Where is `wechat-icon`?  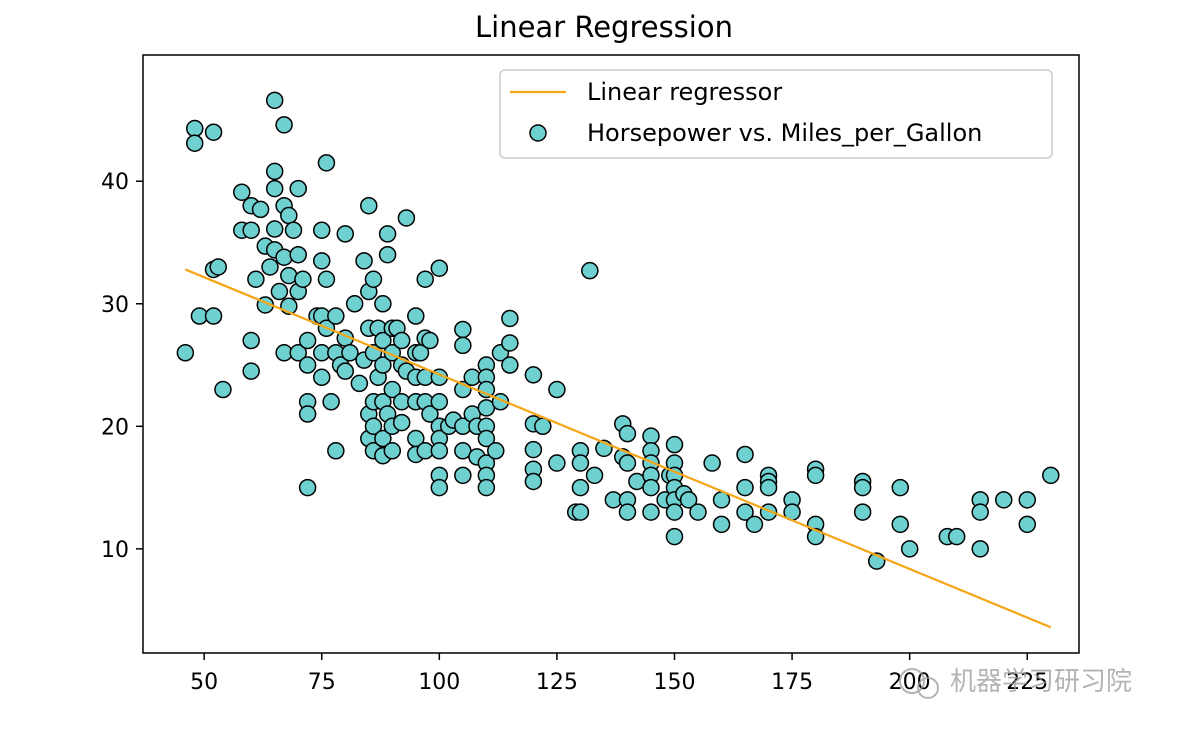
wechat-icon is located at coordinates (912, 681).